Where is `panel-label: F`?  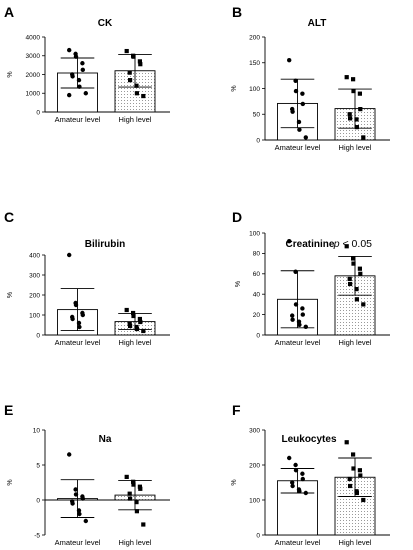 panel-label: F is located at coordinates (236, 410).